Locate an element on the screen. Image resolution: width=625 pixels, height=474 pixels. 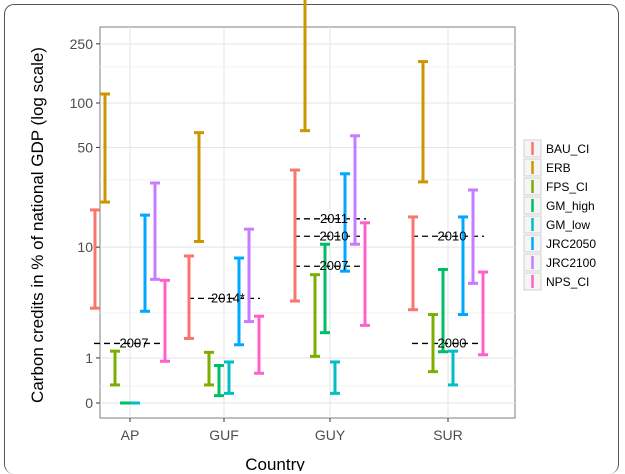
errorbar-GM_low-GUF is located at coordinates (229, 377).